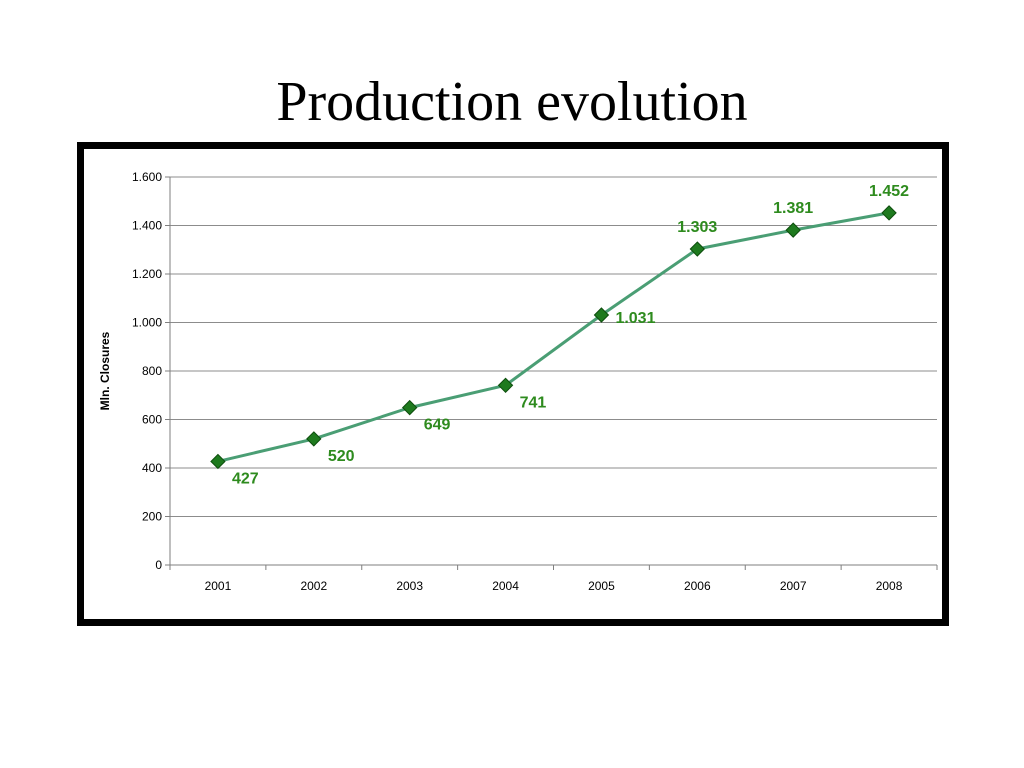 The width and height of the screenshot is (1024, 768). I want to click on data-label: 1.031, so click(635, 318).